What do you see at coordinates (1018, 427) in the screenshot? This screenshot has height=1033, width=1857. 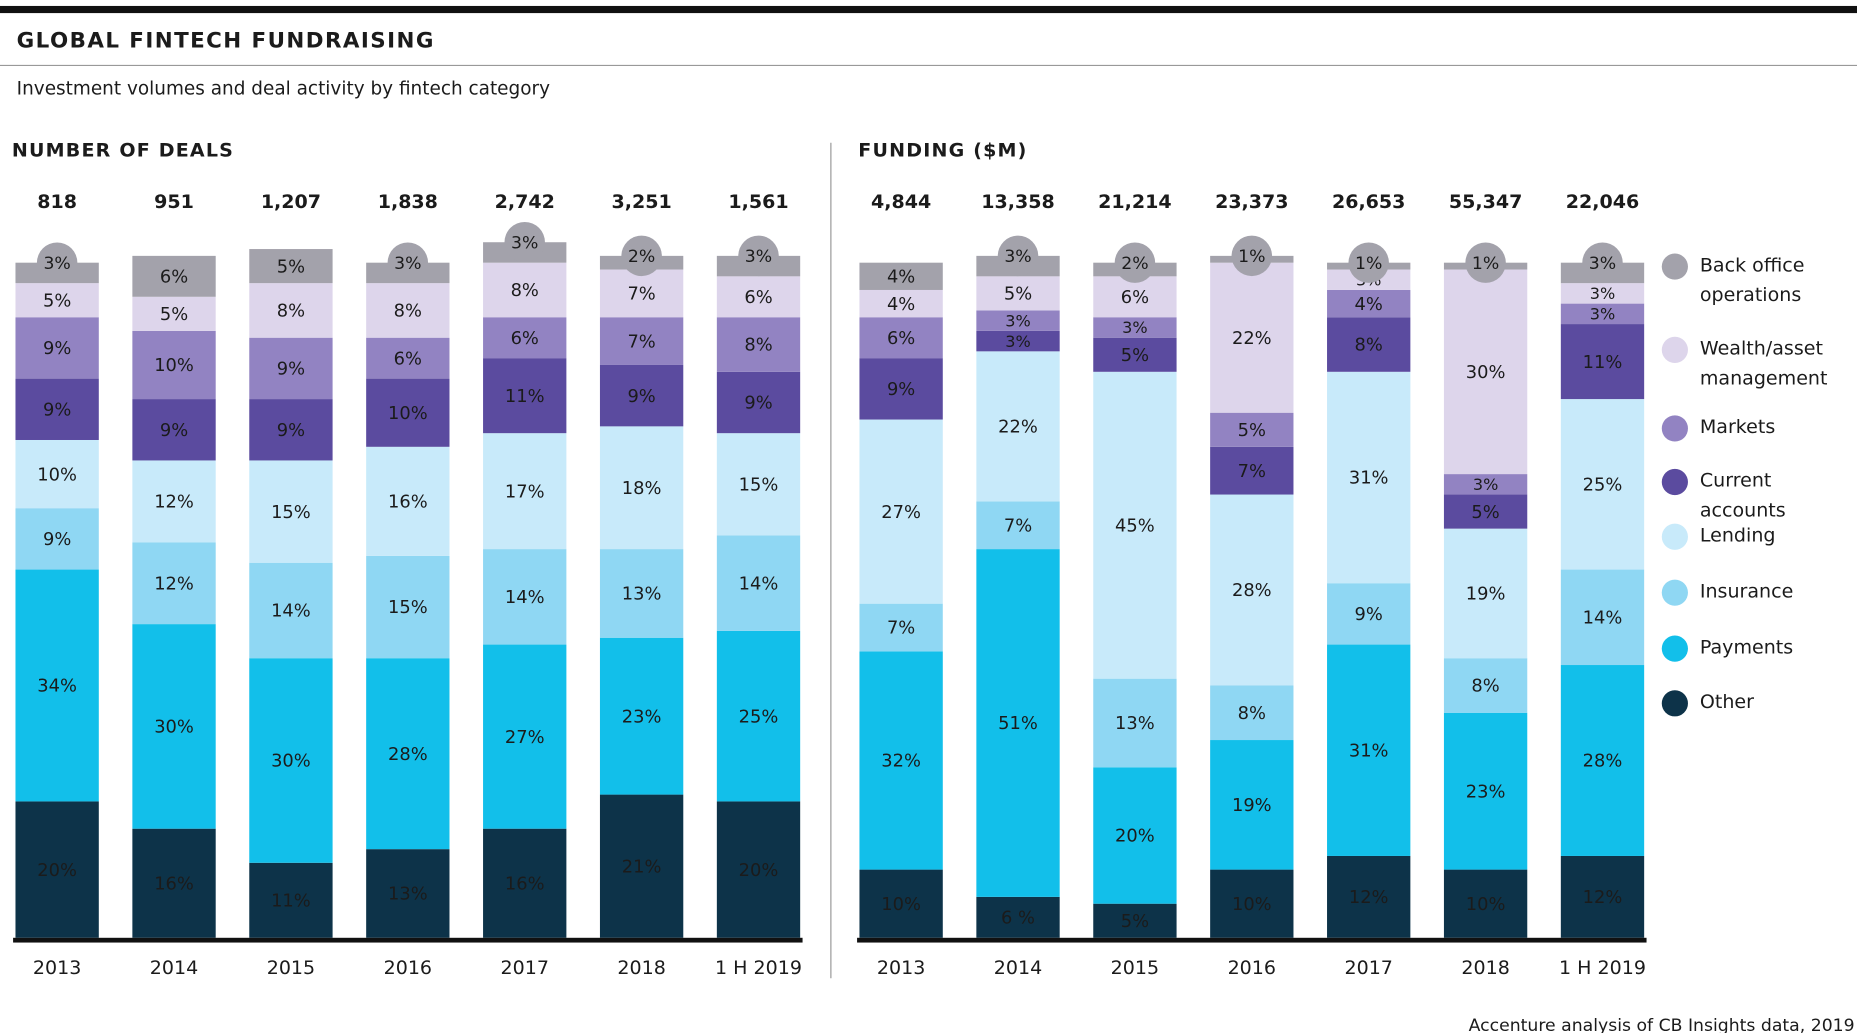 I see `value-label: 22%` at bounding box center [1018, 427].